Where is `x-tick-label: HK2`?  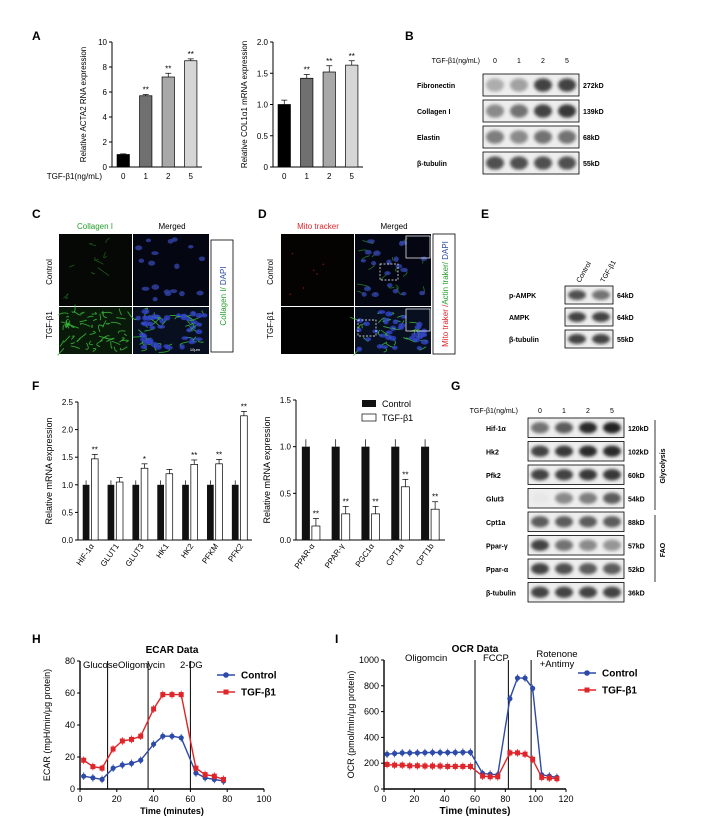 x-tick-label: HK2 is located at coordinates (187, 551).